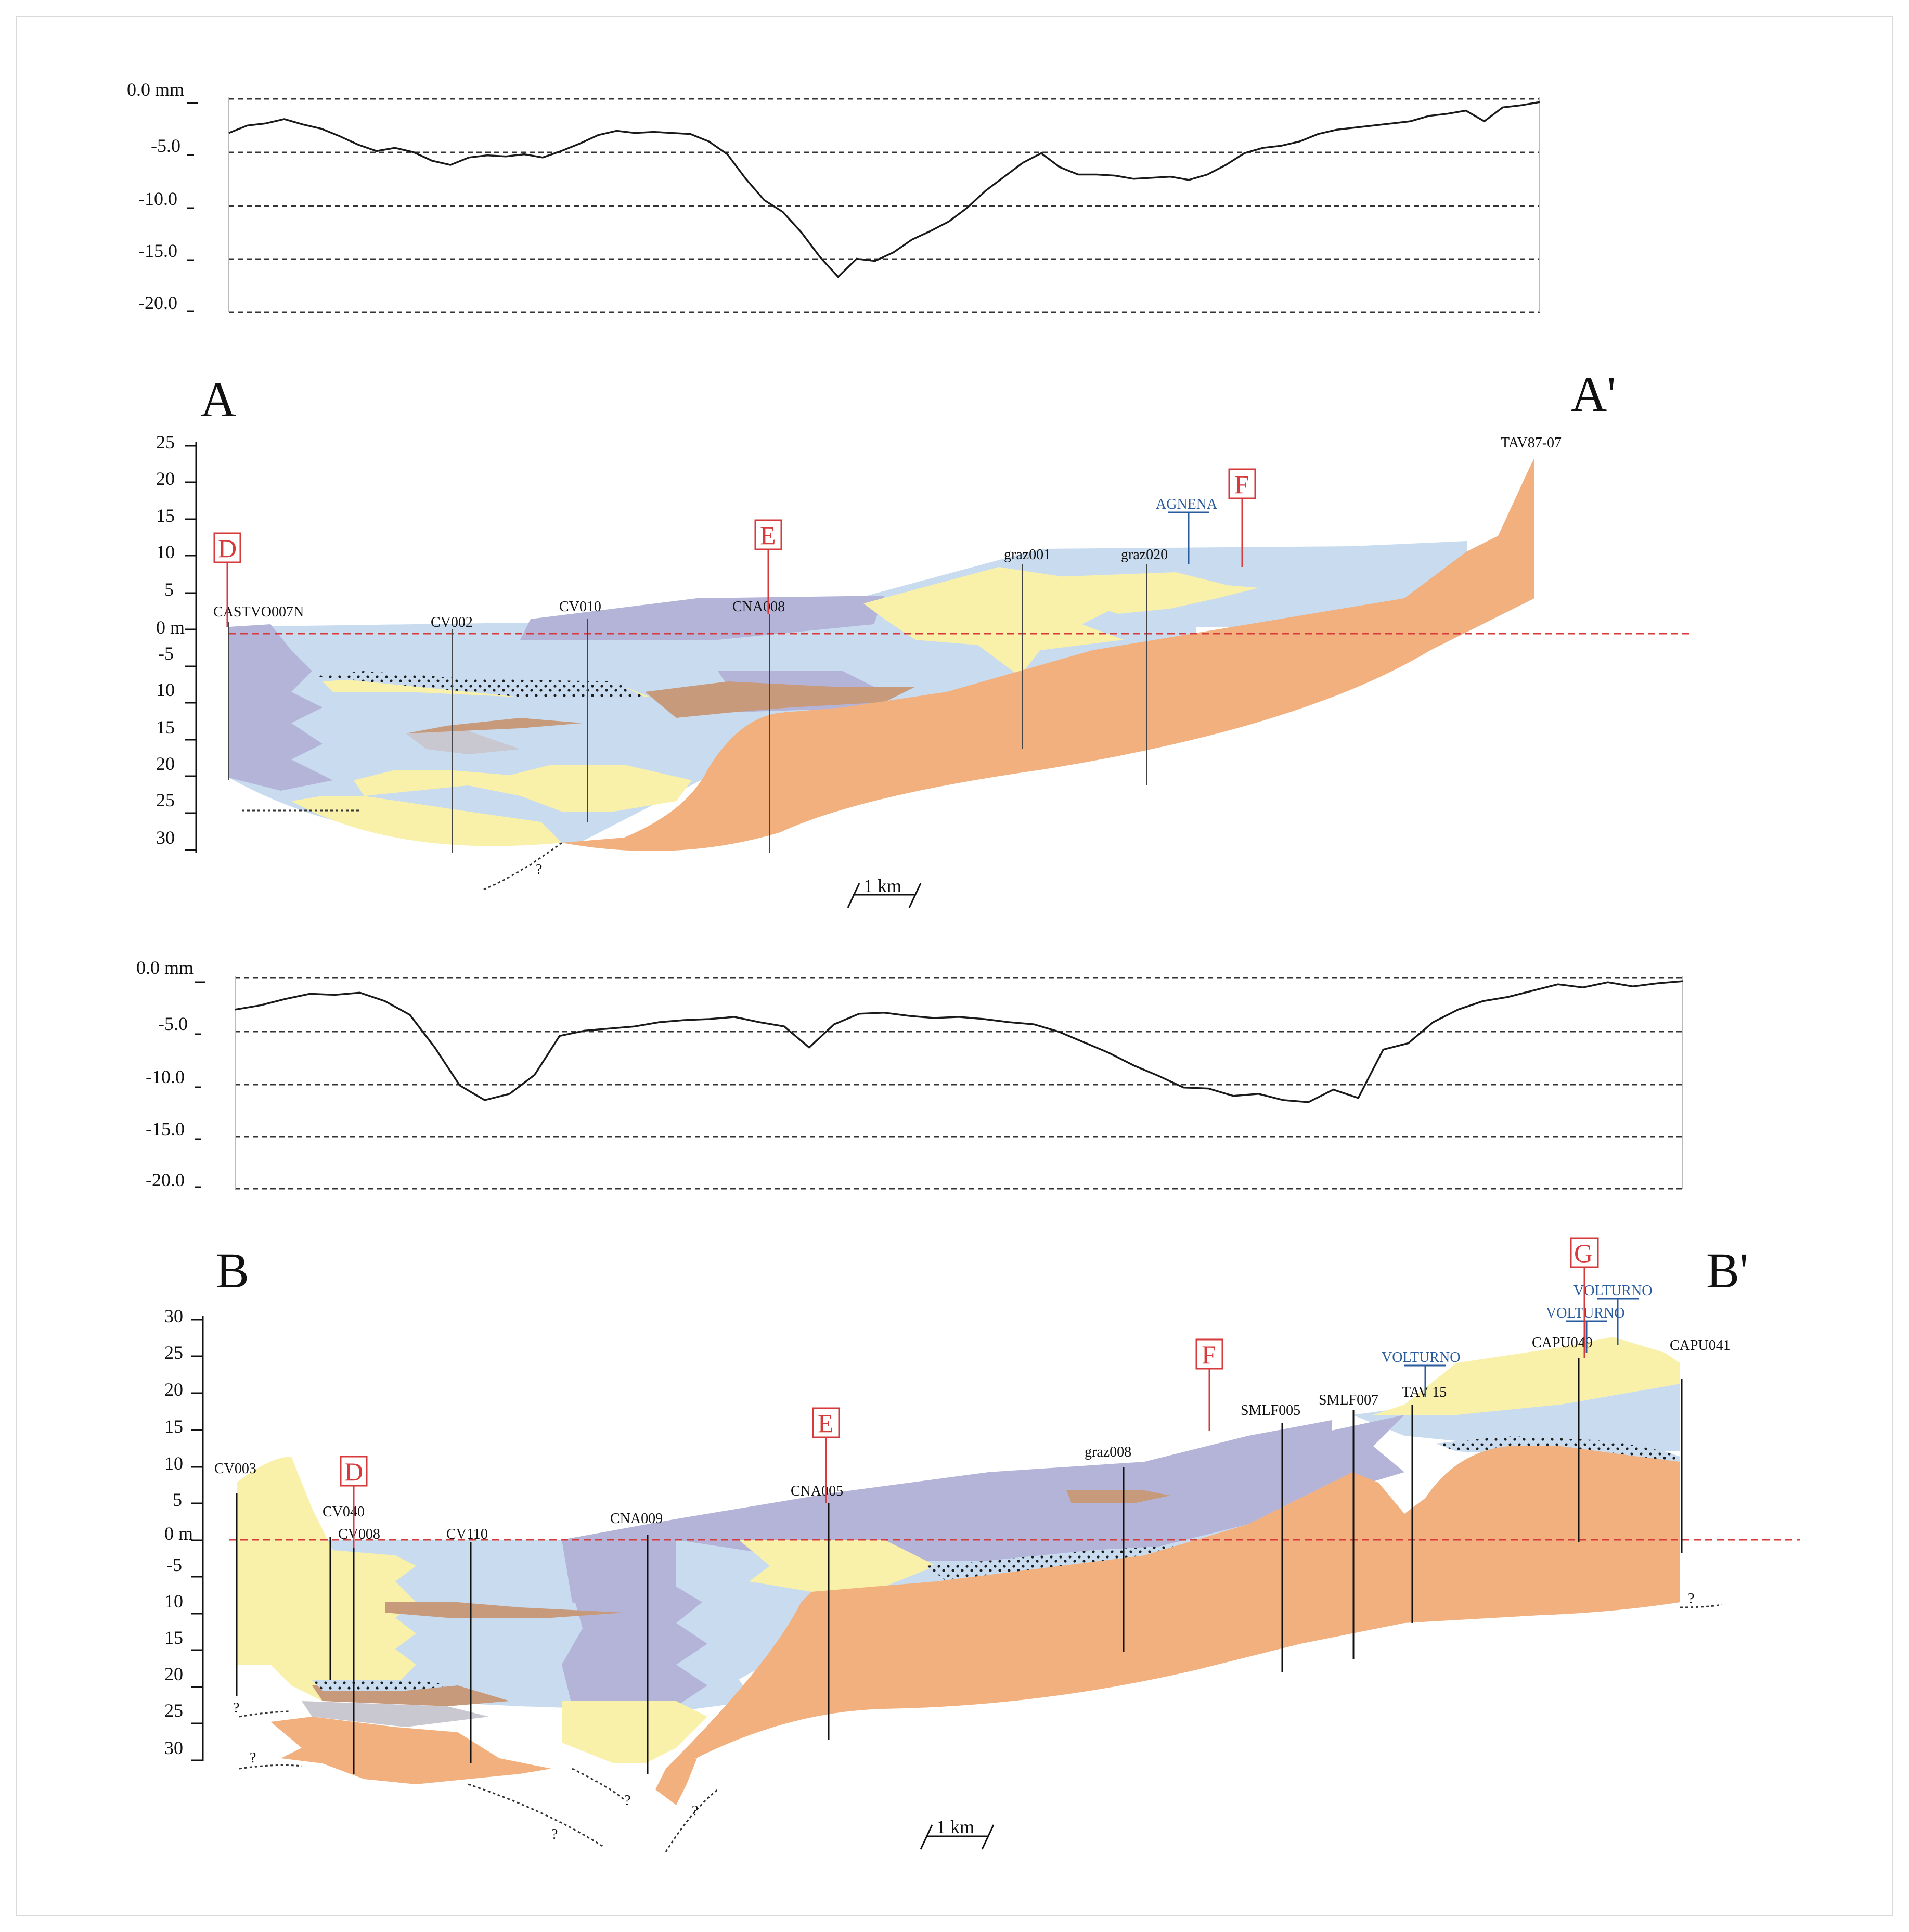  Describe the element at coordinates (326, 1579) in the screenshot. I see `layer-sand-yellow-left` at that location.